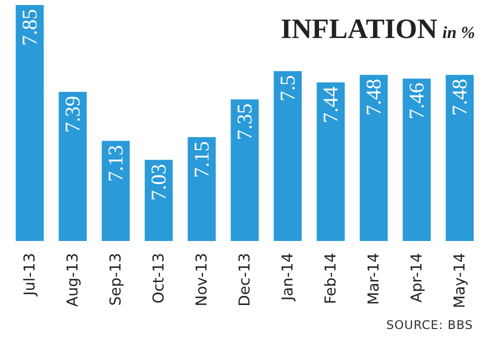  Describe the element at coordinates (201, 279) in the screenshot. I see `x-tick-label: Nov-13` at that location.